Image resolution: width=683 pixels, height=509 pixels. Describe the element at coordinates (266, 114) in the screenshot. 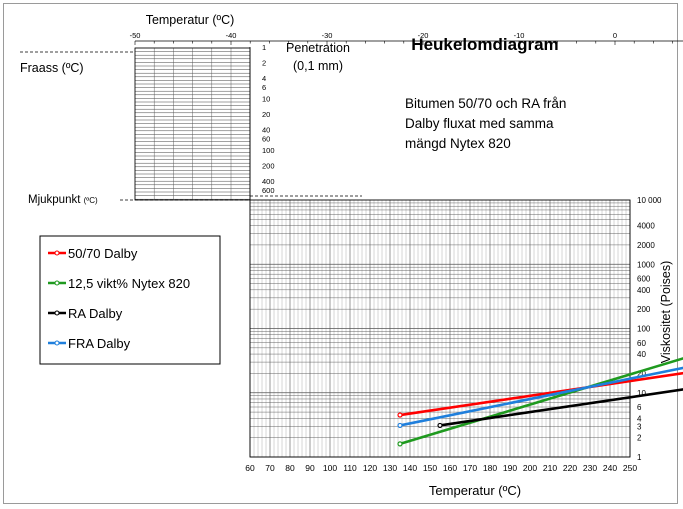

I see `penetration-tick-label: 20` at that location.